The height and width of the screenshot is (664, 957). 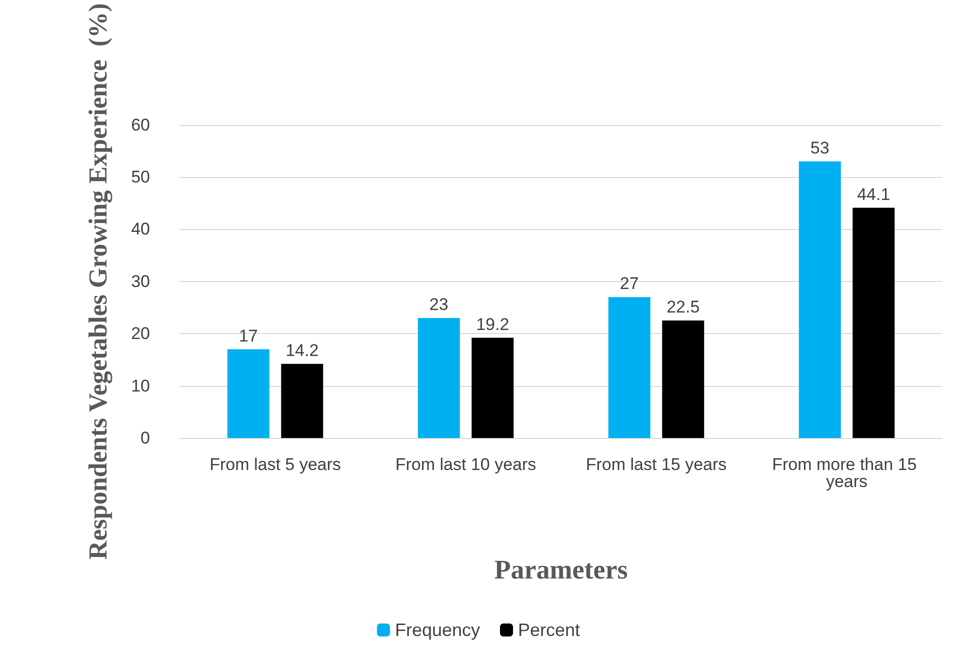 What do you see at coordinates (465, 464) in the screenshot?
I see `x-tick-label: From last 10 years` at bounding box center [465, 464].